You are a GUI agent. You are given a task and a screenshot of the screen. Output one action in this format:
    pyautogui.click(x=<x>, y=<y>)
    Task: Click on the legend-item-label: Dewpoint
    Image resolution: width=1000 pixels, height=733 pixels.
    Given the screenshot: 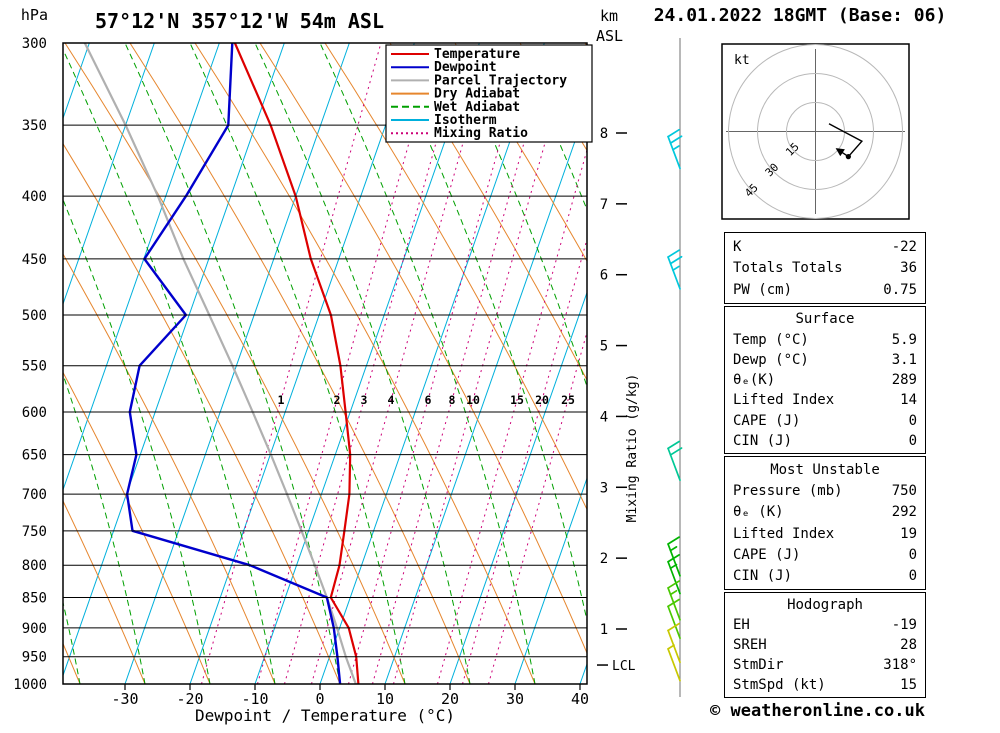 What is the action you would take?
    pyautogui.click(x=465, y=67)
    